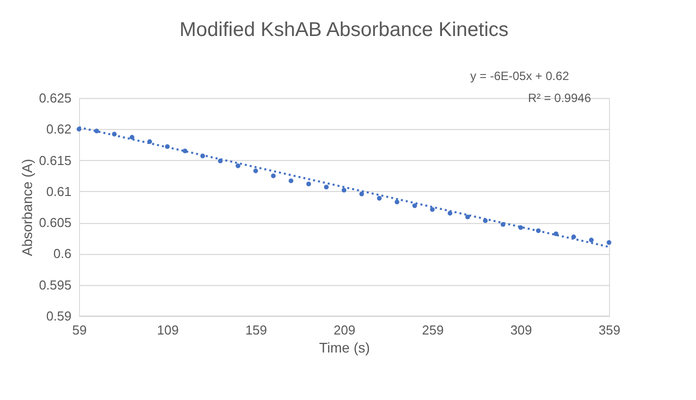 The height and width of the screenshot is (400, 696). What do you see at coordinates (55, 222) in the screenshot?
I see `y-tick-label: 0.605` at bounding box center [55, 222].